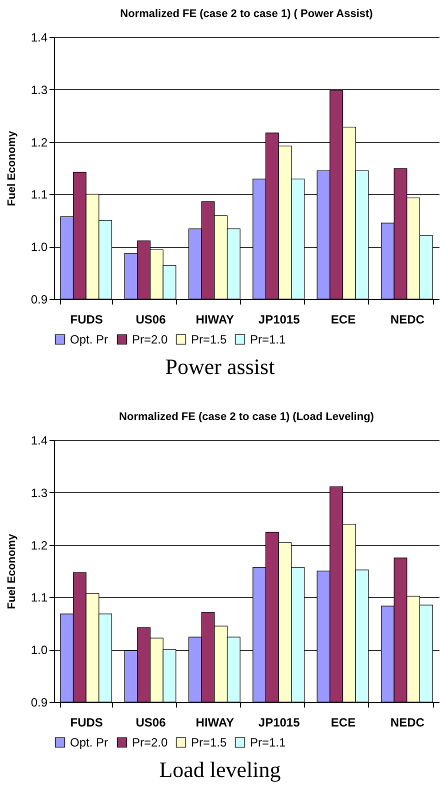  Describe the element at coordinates (220, 770) in the screenshot. I see `text: Load leveling` at that location.